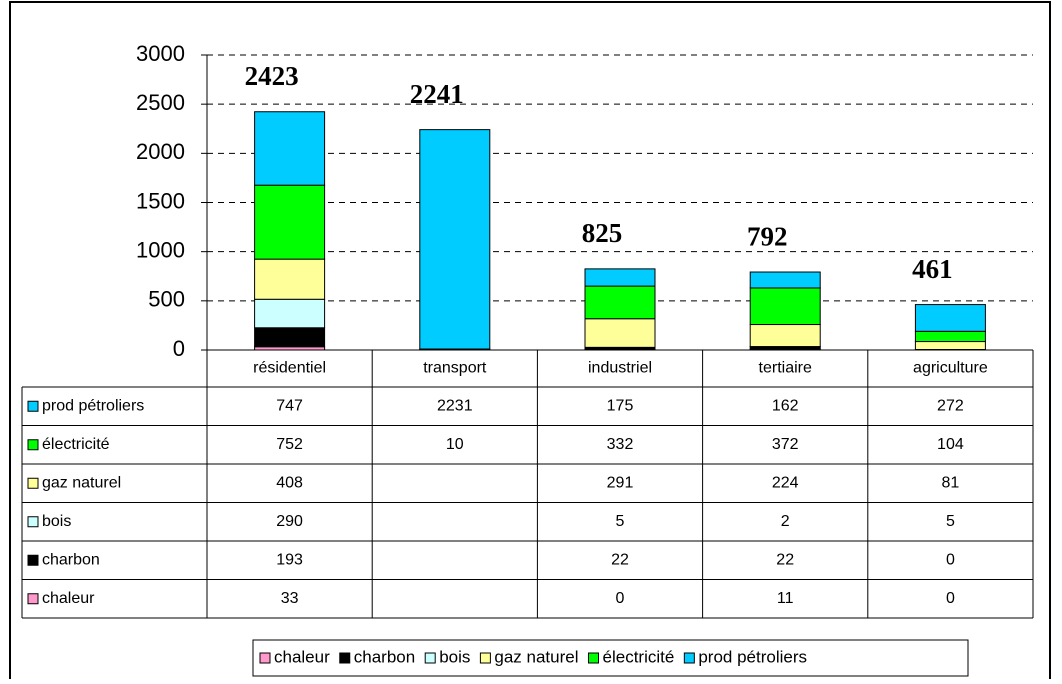 The width and height of the screenshot is (1062, 684). What do you see at coordinates (160, 53) in the screenshot?
I see `y-tick-label: 3000` at bounding box center [160, 53].